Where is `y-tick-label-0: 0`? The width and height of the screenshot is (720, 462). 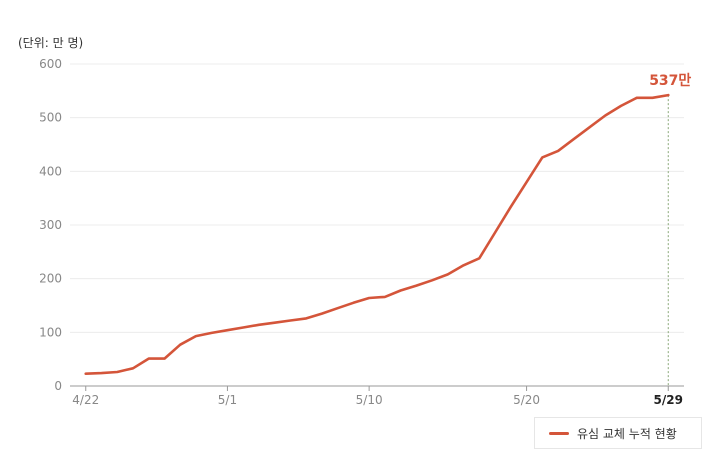
y-tick-label-0: 0 is located at coordinates (58, 386).